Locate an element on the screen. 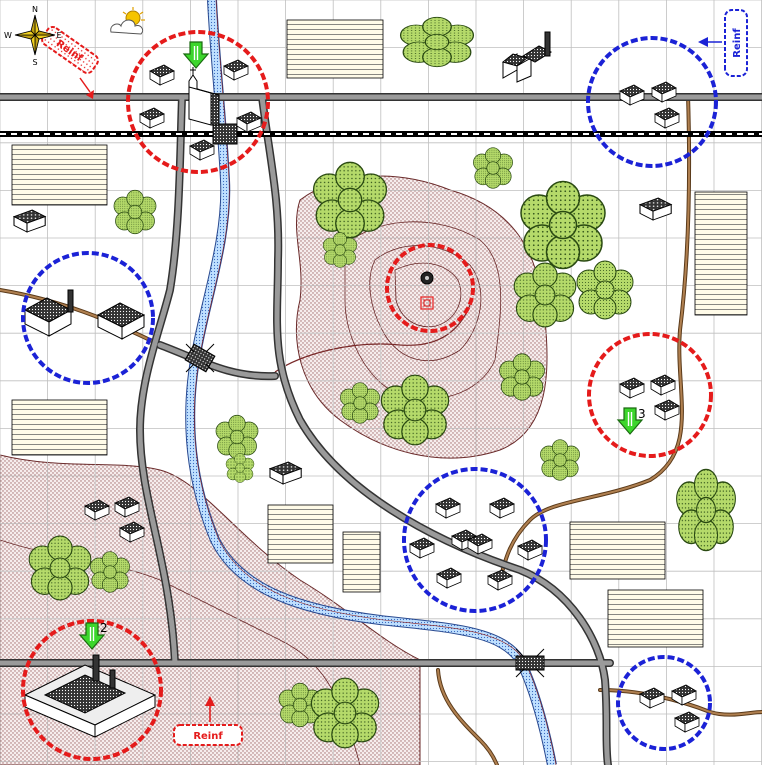 The image size is (762, 765). reinforcement-north-east: Reinf is located at coordinates (736, 43).